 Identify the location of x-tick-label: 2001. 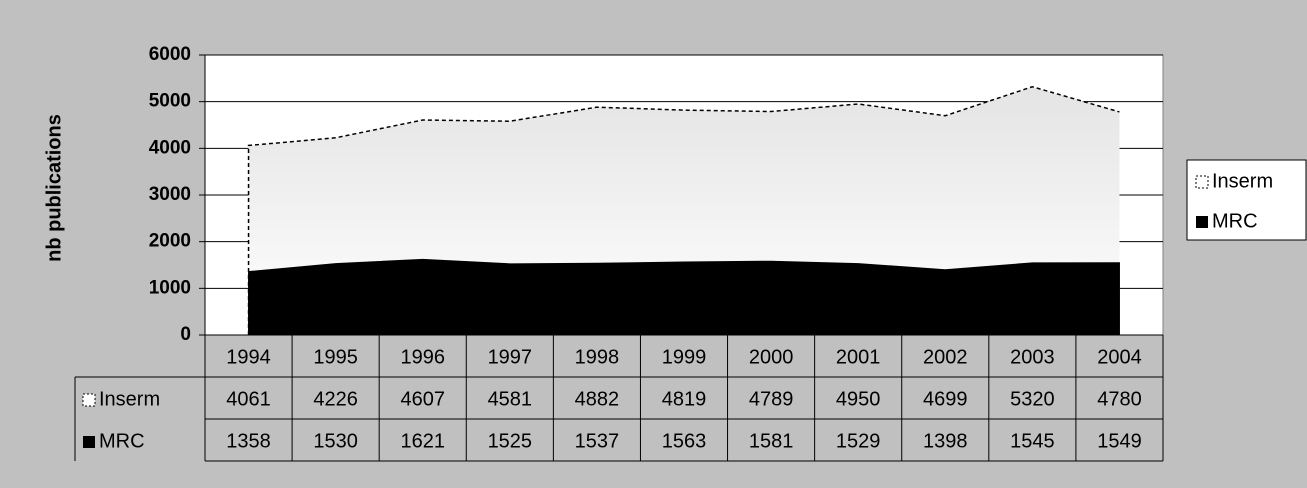
(858, 357).